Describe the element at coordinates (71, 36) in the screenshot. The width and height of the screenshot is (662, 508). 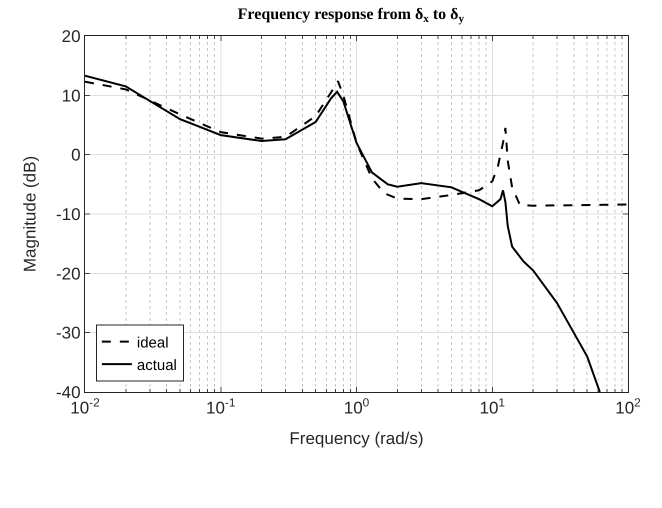
I see `y-tick-label: 20` at that location.